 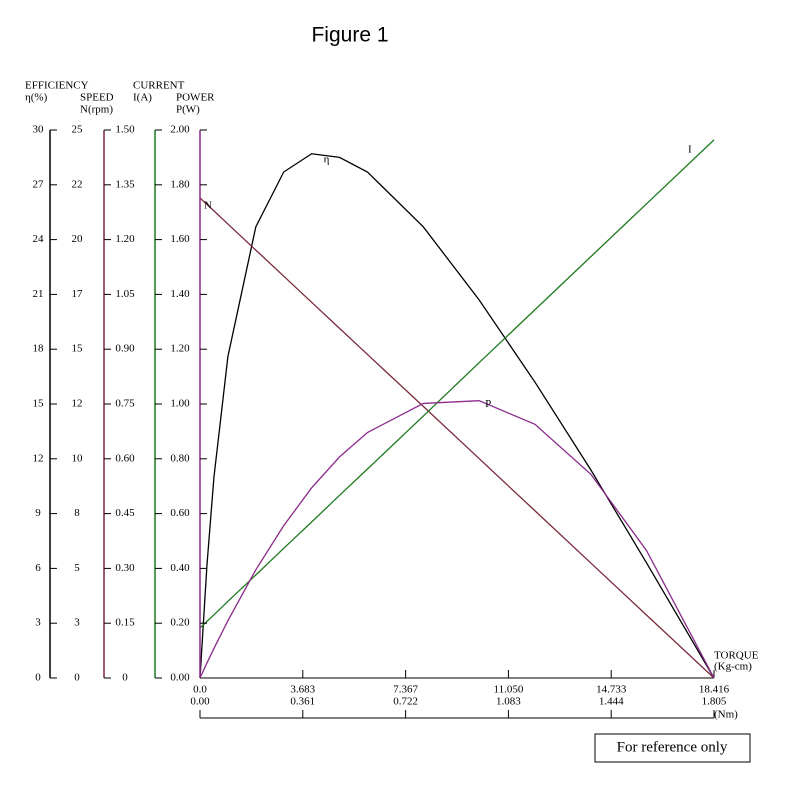 What do you see at coordinates (77, 513) in the screenshot?
I see `y-tick-label: 8` at bounding box center [77, 513].